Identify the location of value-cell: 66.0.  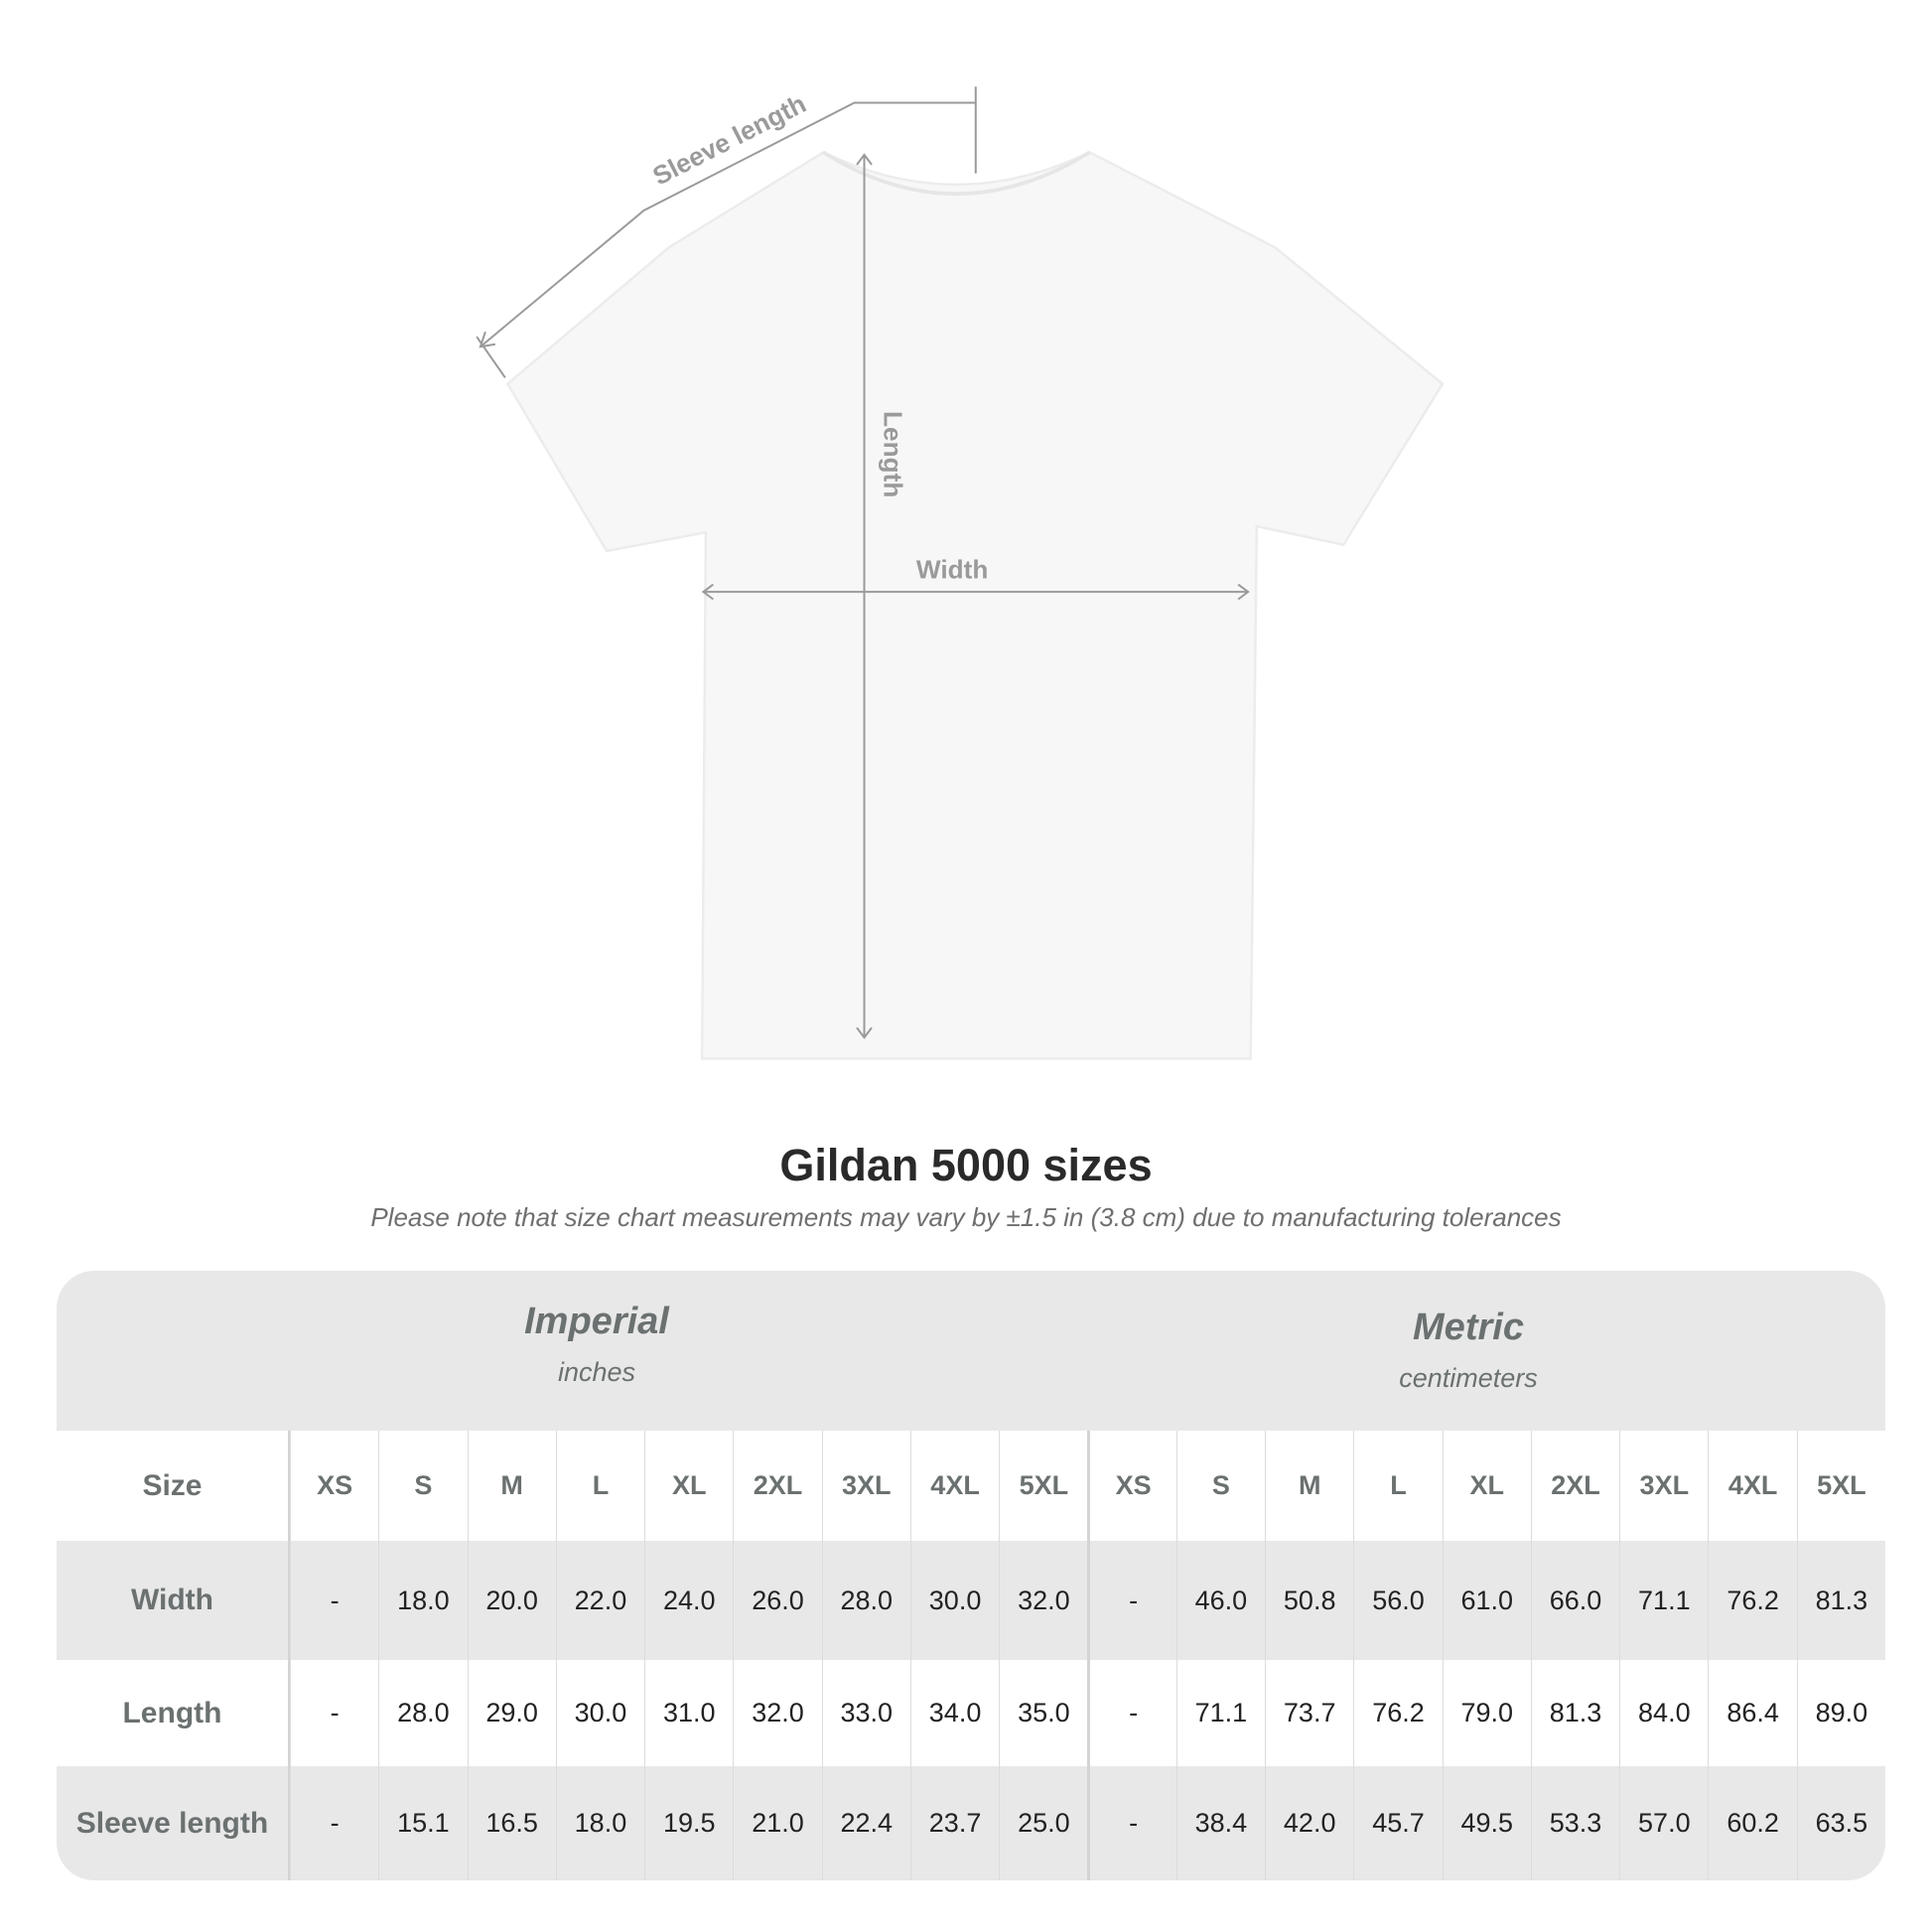
(1575, 1600).